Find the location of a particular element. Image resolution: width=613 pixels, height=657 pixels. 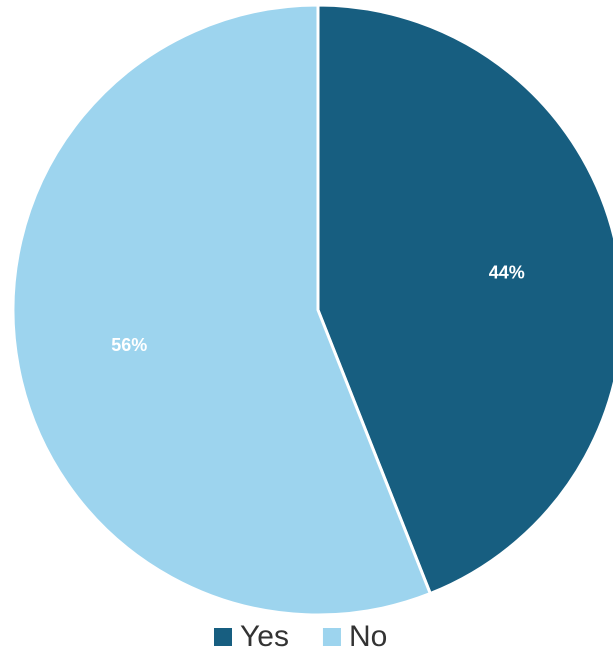

legend-label: Yes is located at coordinates (264, 636).